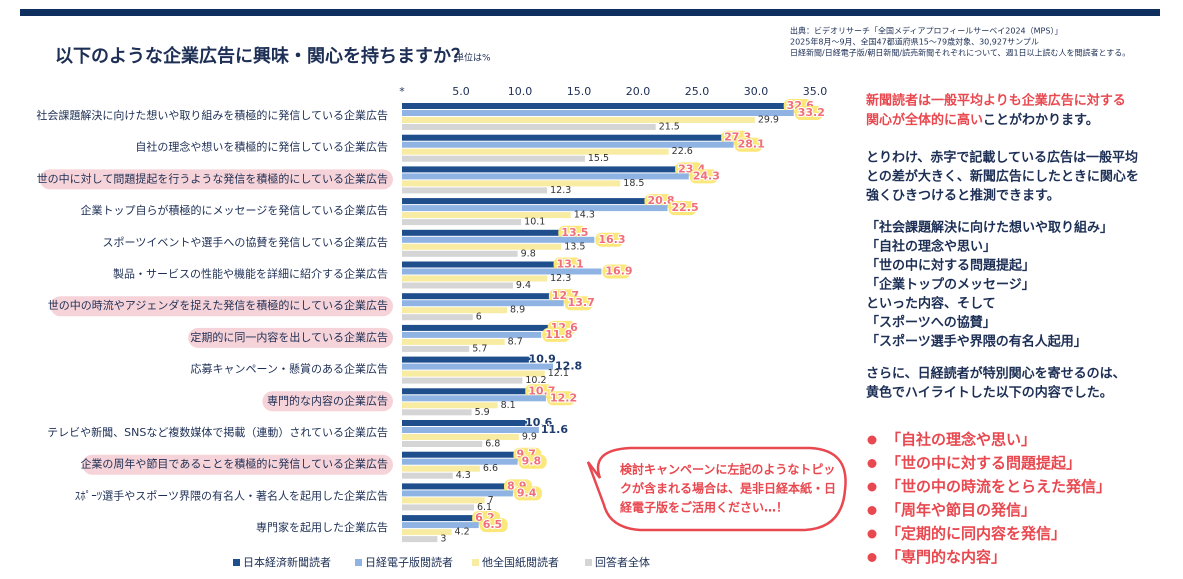 The width and height of the screenshot is (1183, 579). I want to click on value-label: 12.8, so click(568, 366).